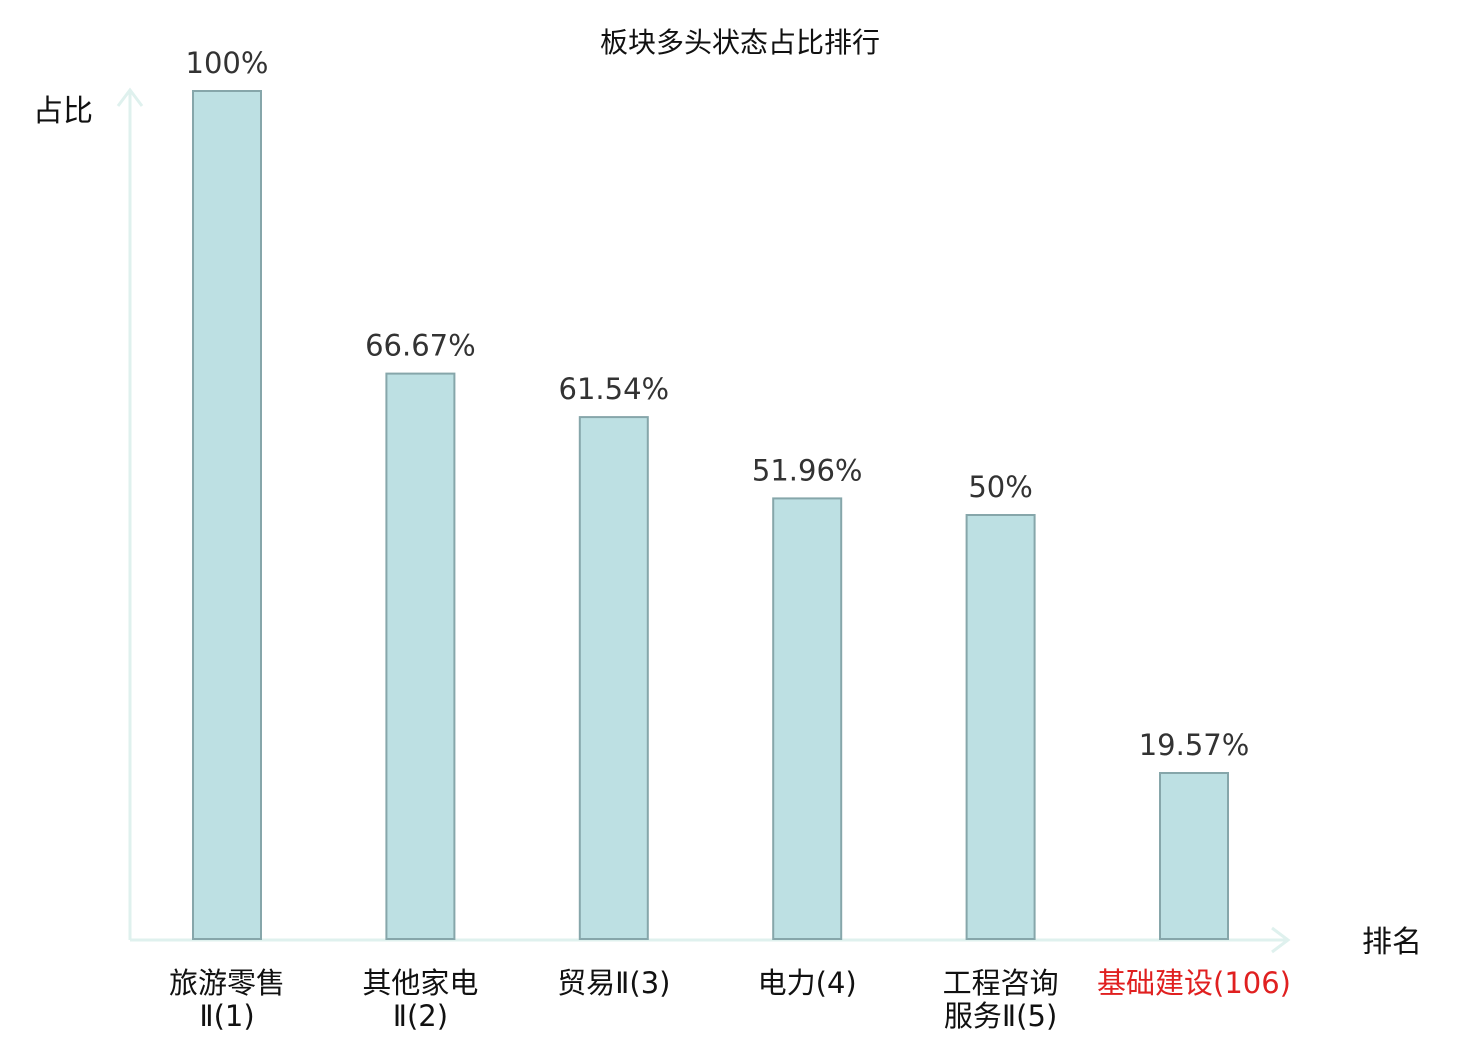 The image size is (1480, 1040). What do you see at coordinates (1194, 745) in the screenshot?
I see `data-label: 19.57%` at bounding box center [1194, 745].